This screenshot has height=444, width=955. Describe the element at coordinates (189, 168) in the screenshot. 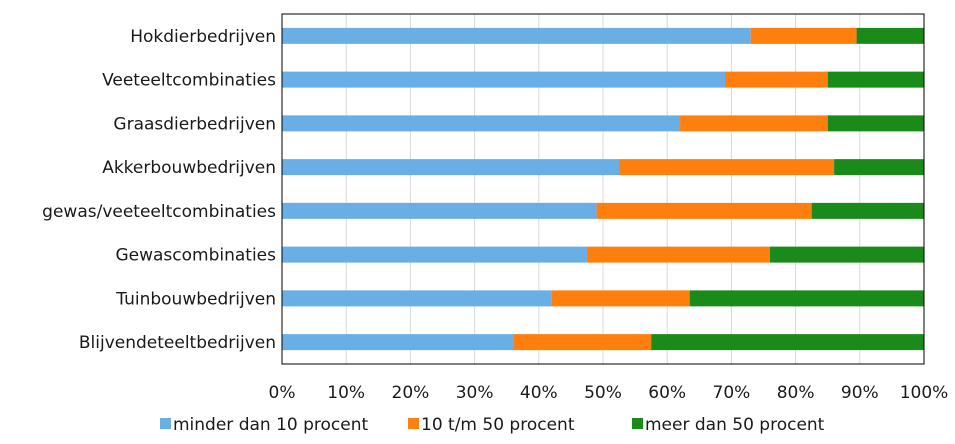

I see `category-label: Akkerbouwbedrijven` at that location.